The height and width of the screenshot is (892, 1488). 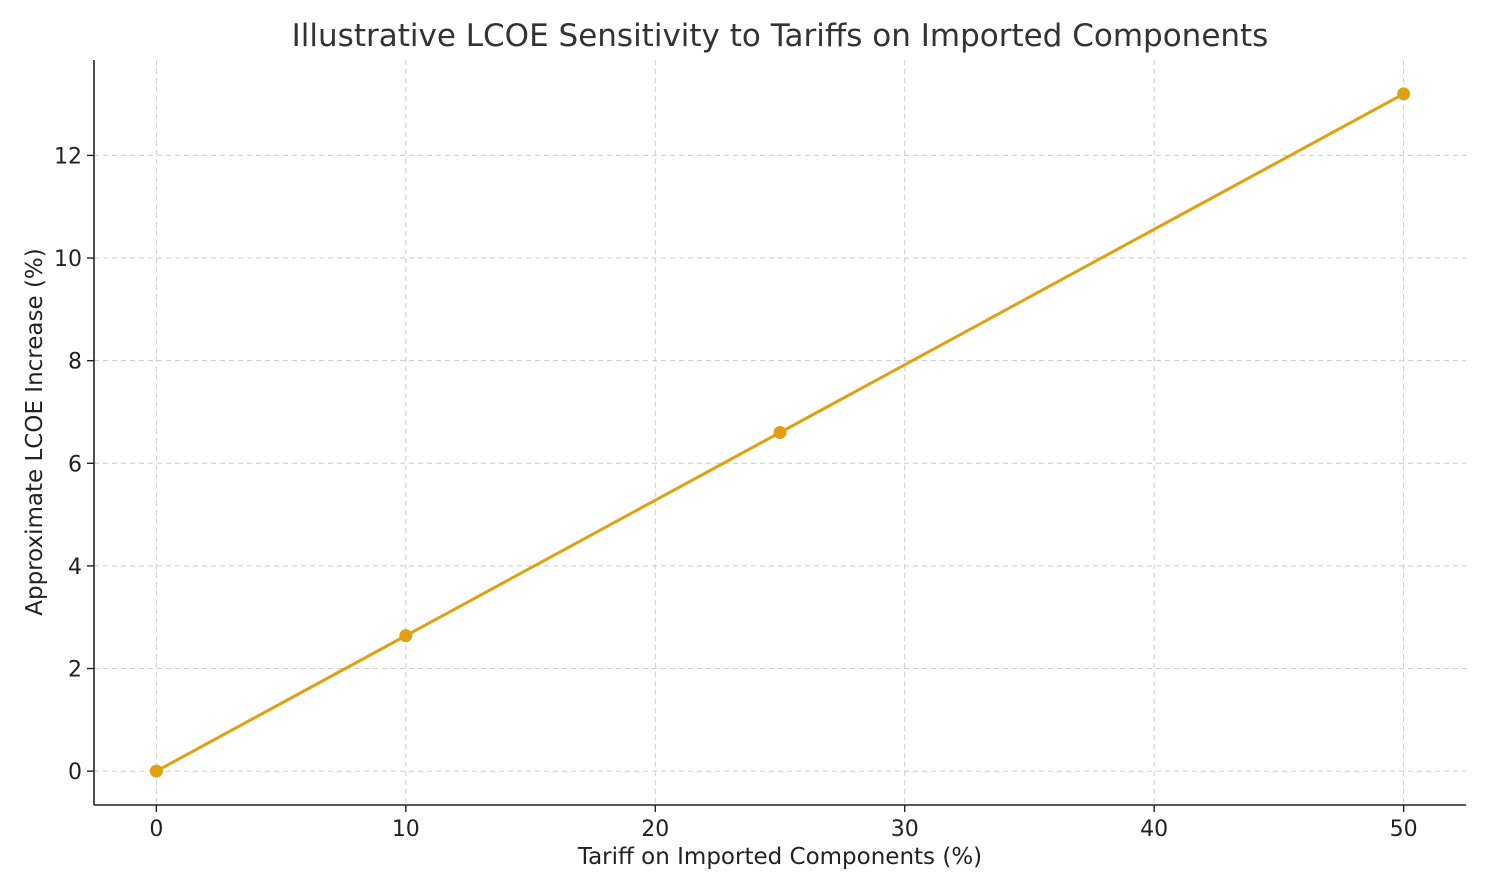 What do you see at coordinates (75, 670) in the screenshot?
I see `y-tick-label: 2` at bounding box center [75, 670].